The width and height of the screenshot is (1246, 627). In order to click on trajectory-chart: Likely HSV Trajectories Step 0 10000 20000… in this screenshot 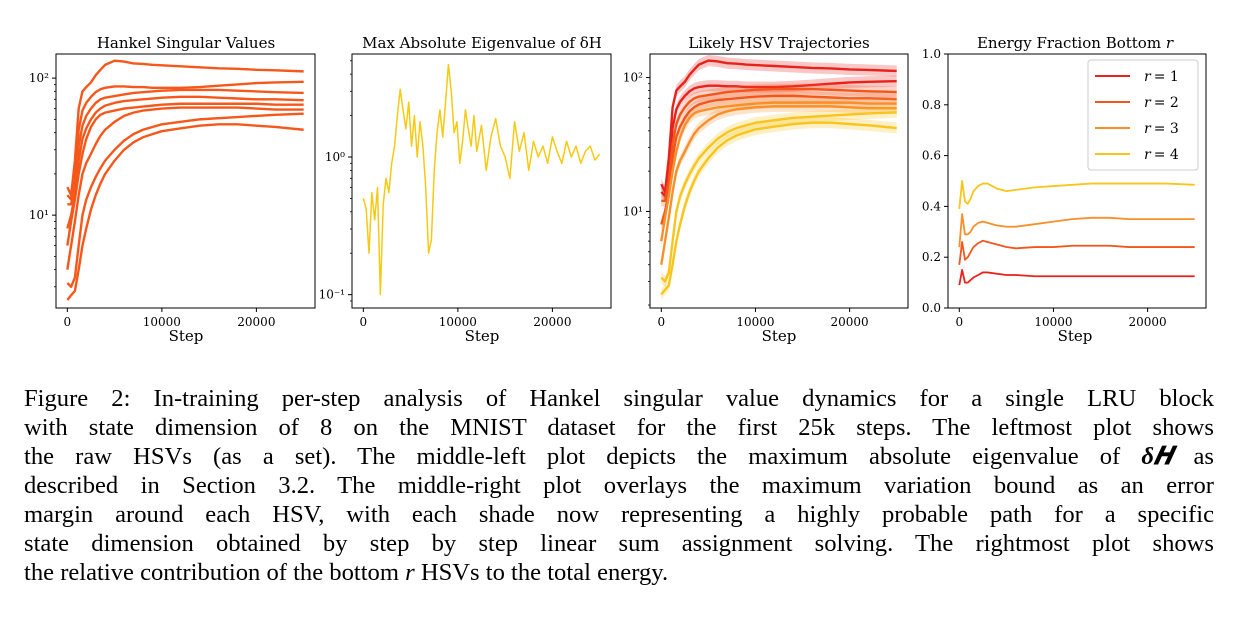, I will do `click(766, 189)`.